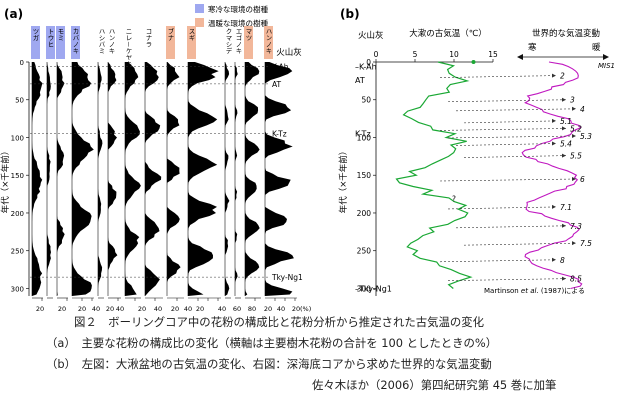 This screenshot has height=413, width=630. What do you see at coordinates (128, 47) in the screenshot?
I see `taxon-name-6: ニレ－ケヤキ` at bounding box center [128, 47].